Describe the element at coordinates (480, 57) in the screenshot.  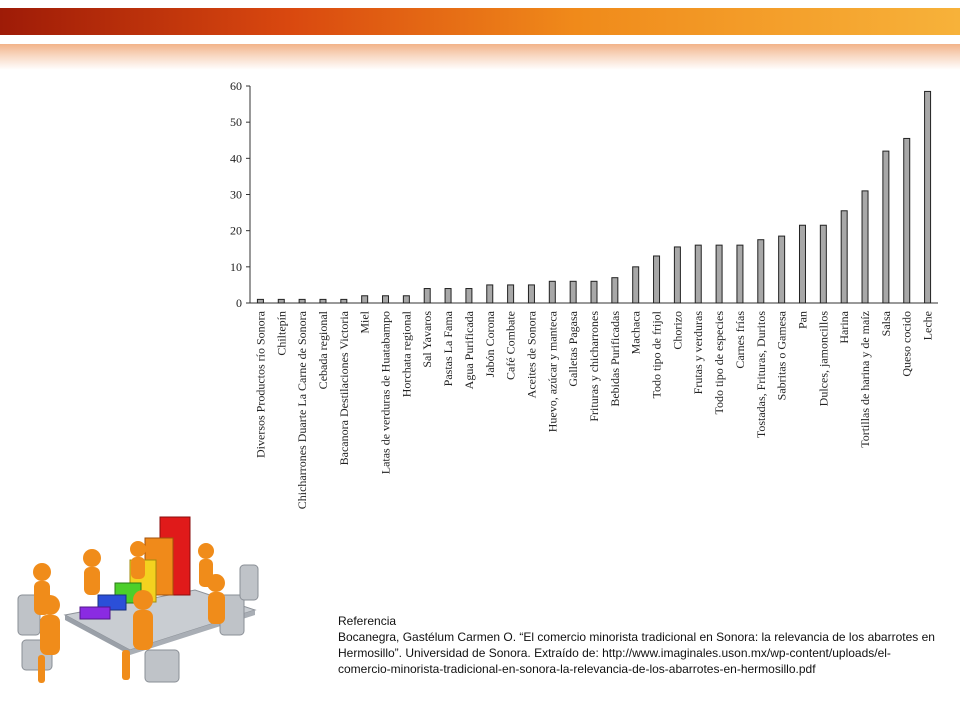
I see `header-subband` at that location.